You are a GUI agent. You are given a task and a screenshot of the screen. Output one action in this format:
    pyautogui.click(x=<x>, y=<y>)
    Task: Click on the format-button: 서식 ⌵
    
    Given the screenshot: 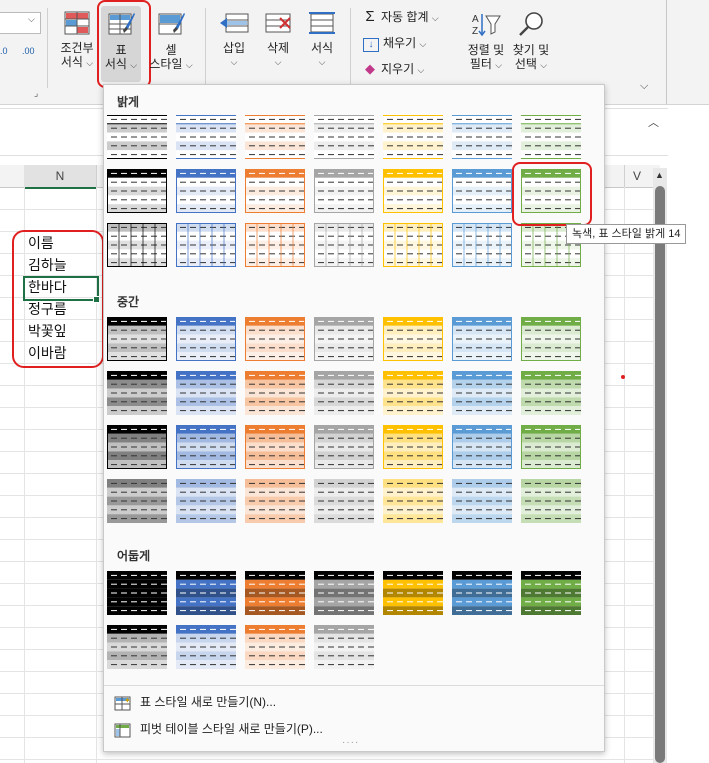 What is the action you would take?
    pyautogui.click(x=322, y=39)
    